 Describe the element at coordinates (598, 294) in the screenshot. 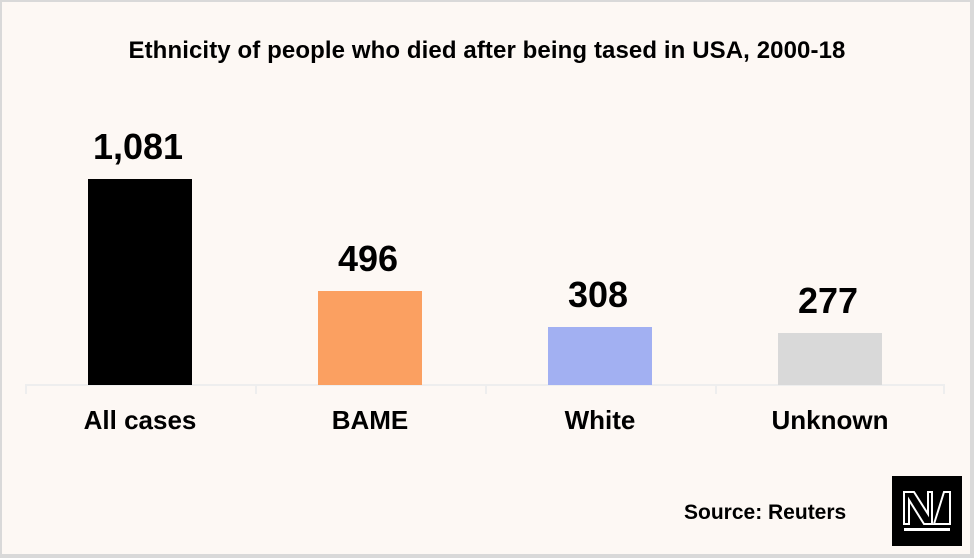

I see `bar-value-label: 308` at that location.